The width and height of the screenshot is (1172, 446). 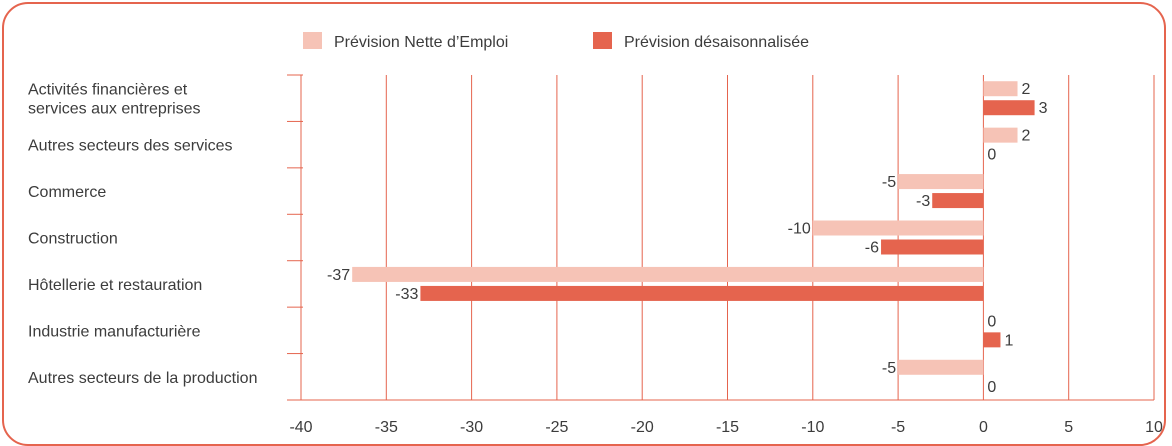 I want to click on data-label: -3, so click(x=923, y=201).